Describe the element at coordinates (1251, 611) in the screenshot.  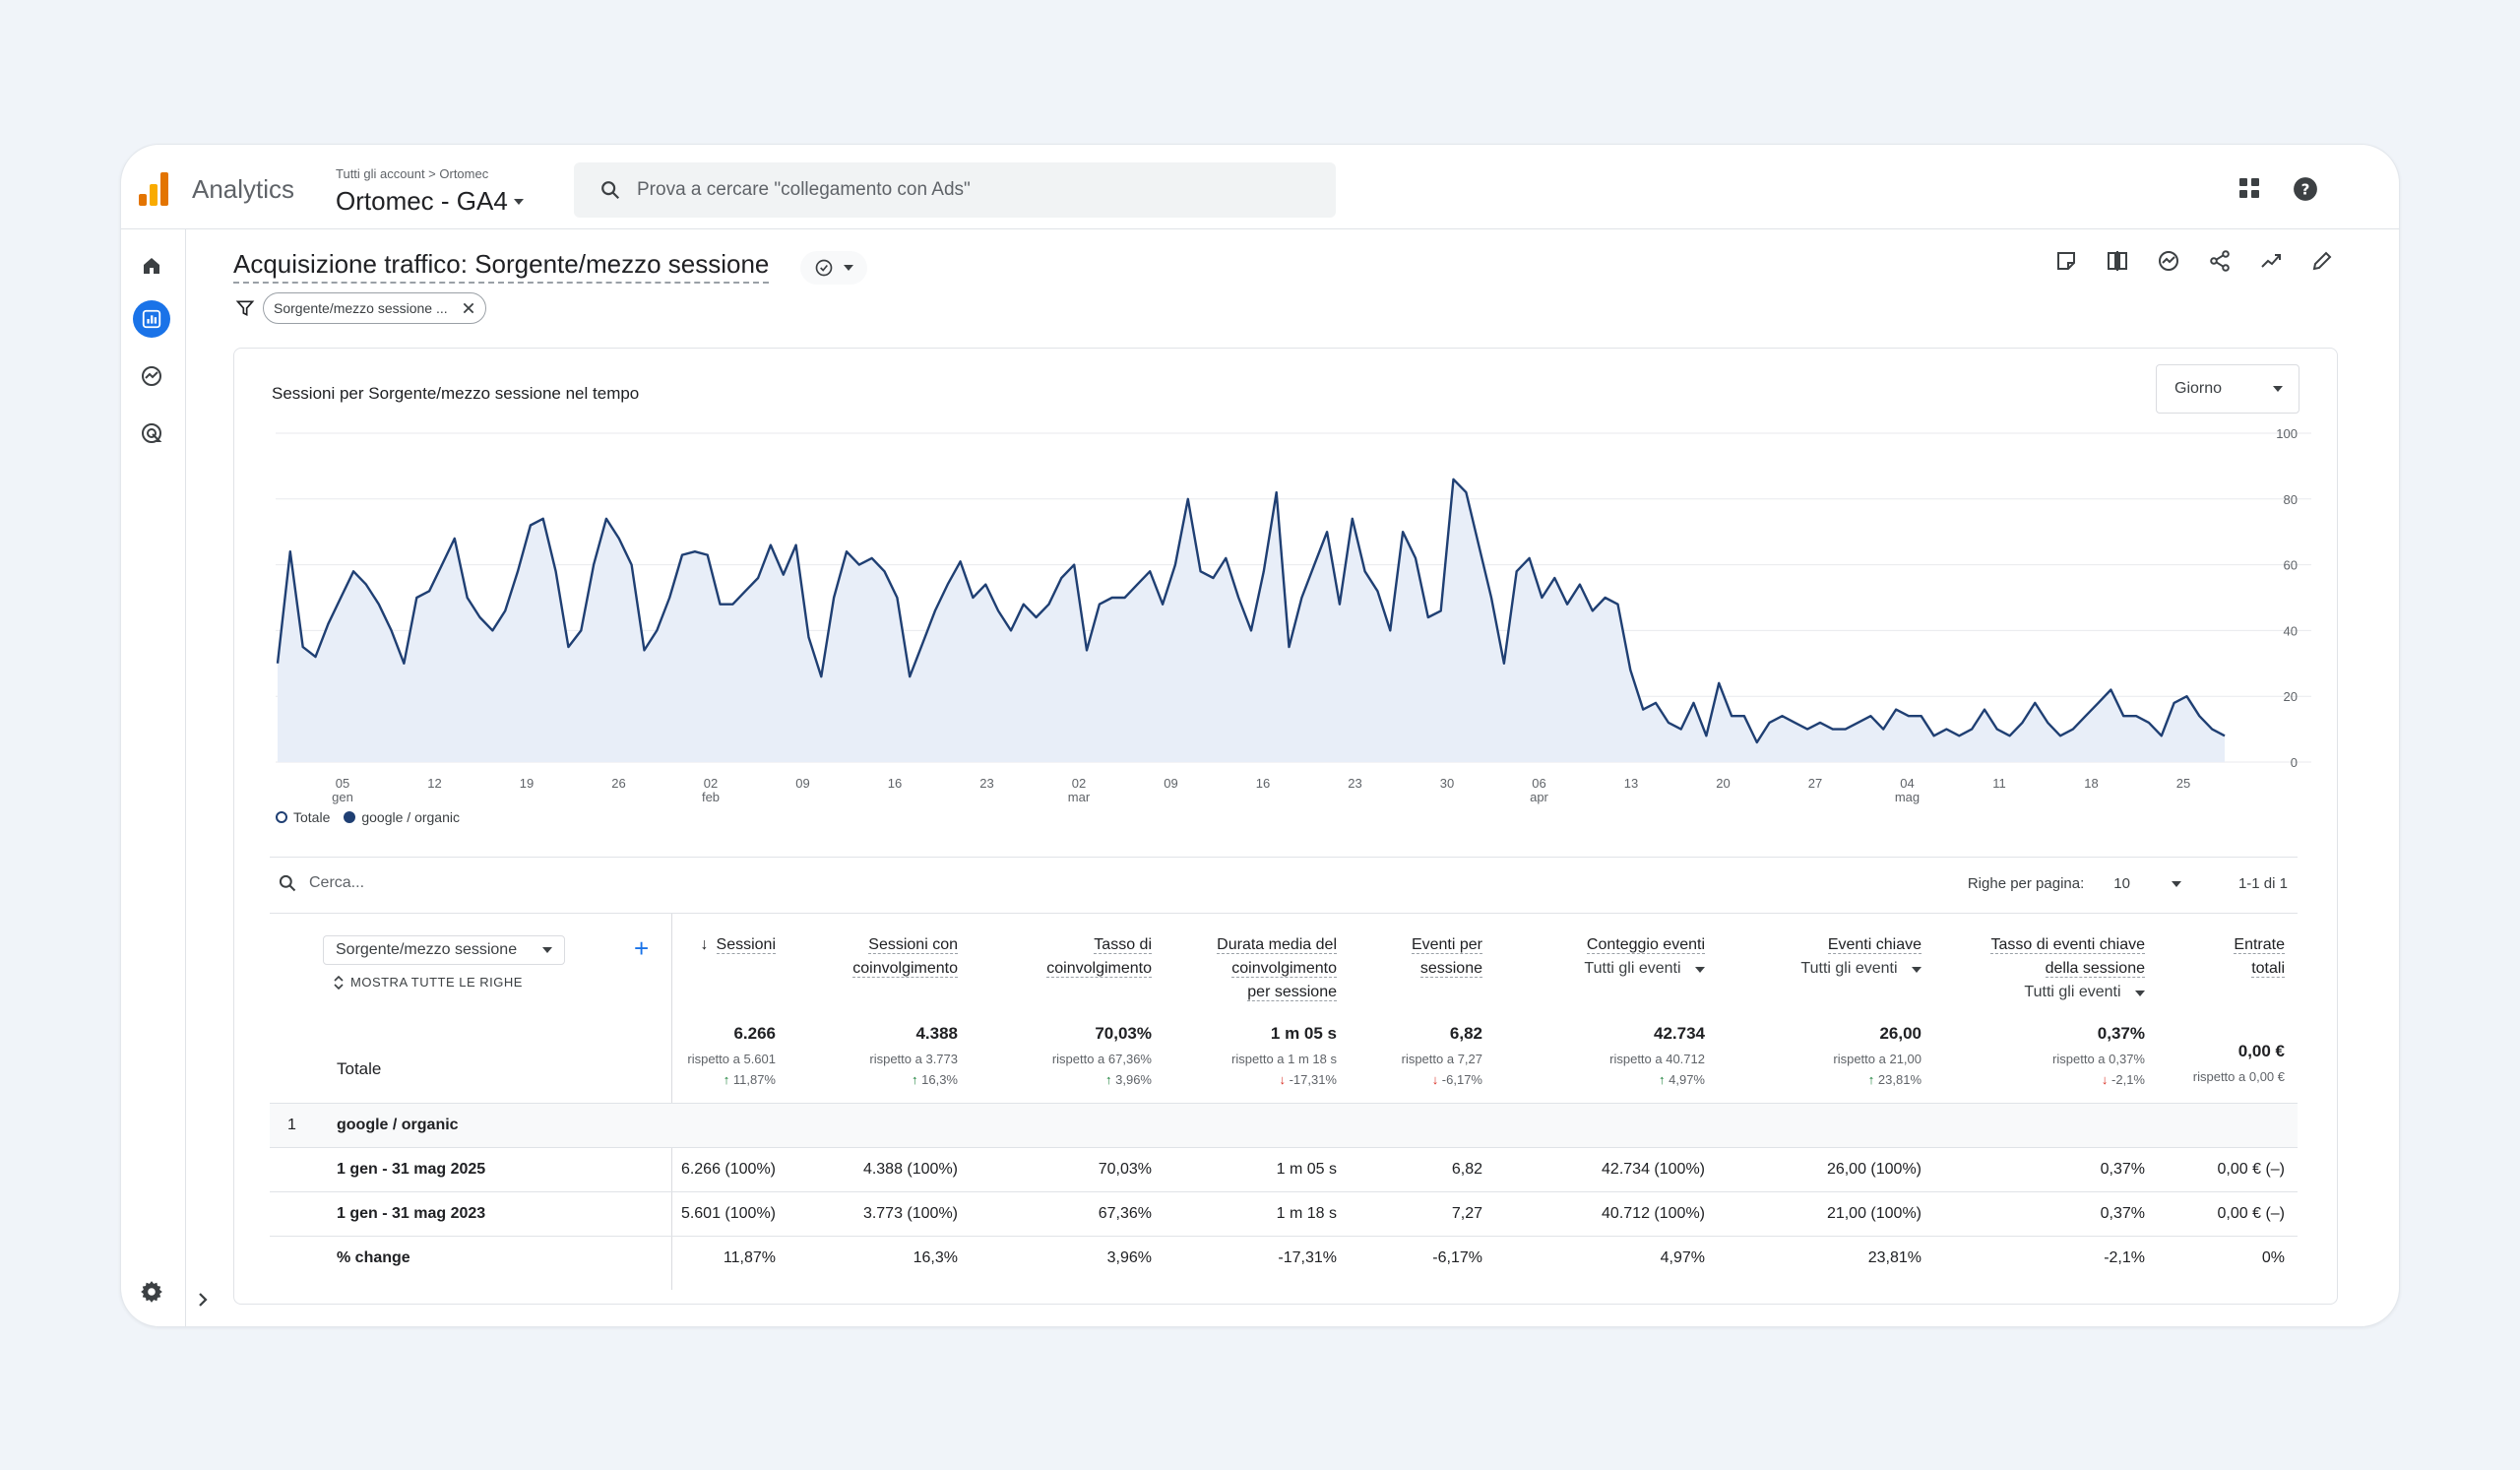
I see `series-line-organic` at that location.